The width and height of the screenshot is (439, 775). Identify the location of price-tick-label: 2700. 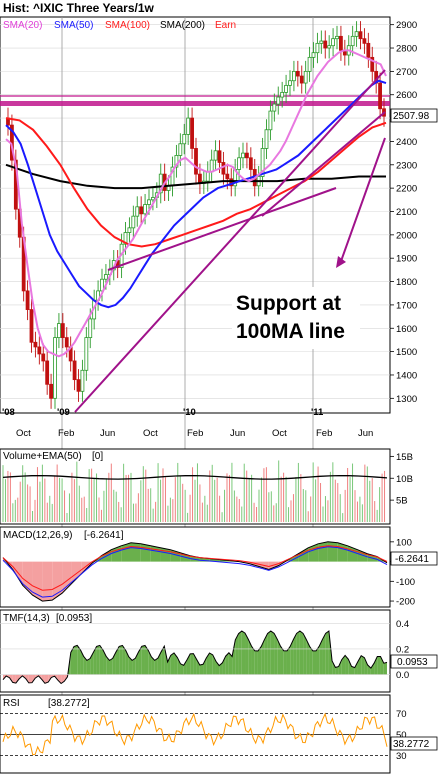
(406, 72).